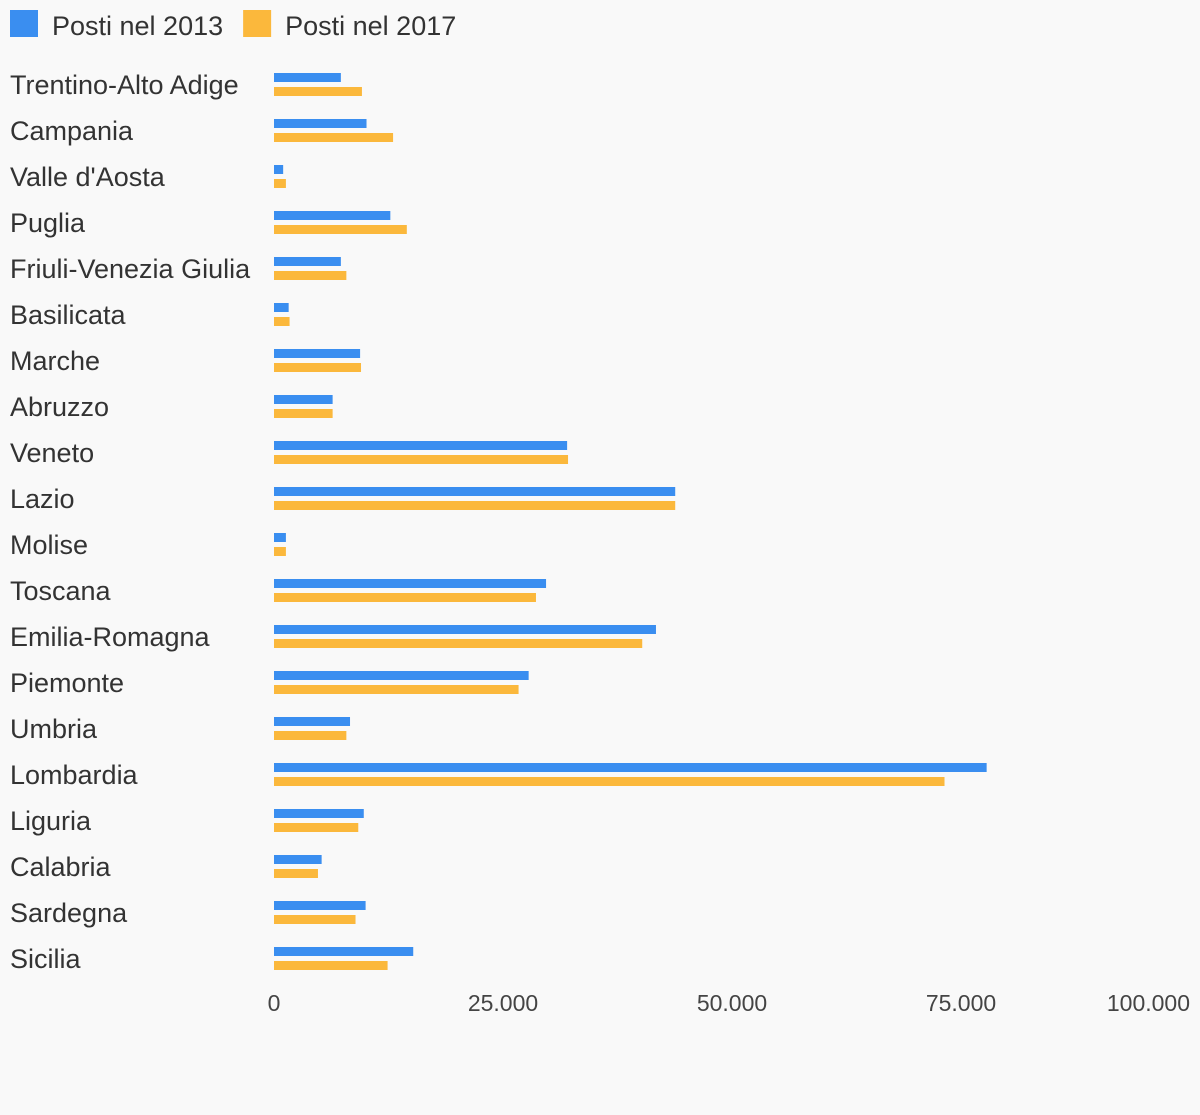 The height and width of the screenshot is (1115, 1200). I want to click on bar-friuli-venezia-giulia-2013, so click(307, 261).